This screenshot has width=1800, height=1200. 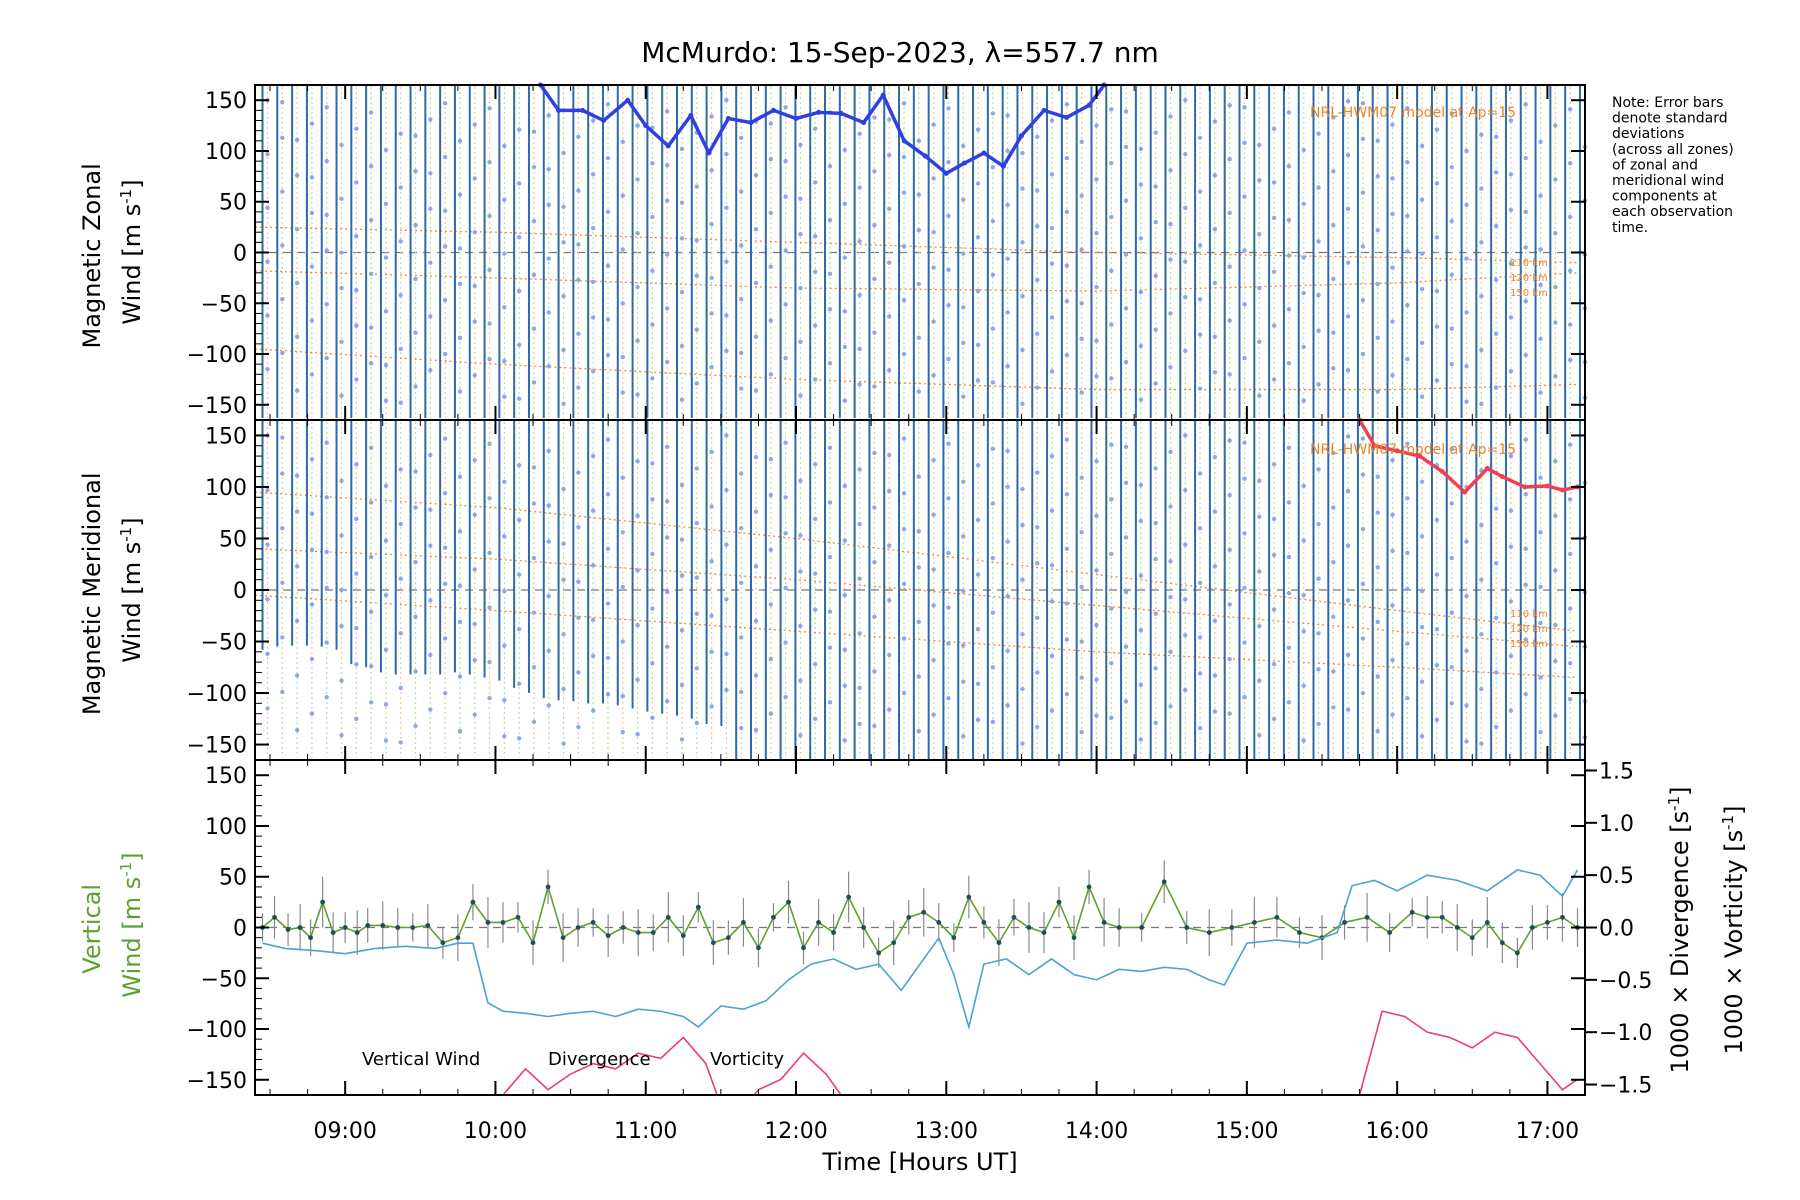 I want to click on y-tick-label: 0, so click(x=240, y=929).